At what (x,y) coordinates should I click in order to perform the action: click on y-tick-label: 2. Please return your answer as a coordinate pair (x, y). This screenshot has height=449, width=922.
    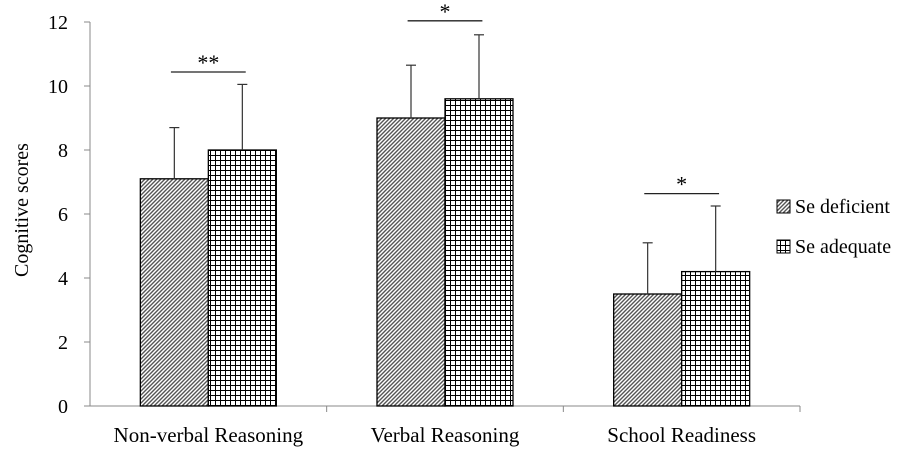
    Looking at the image, I should click on (63, 343).